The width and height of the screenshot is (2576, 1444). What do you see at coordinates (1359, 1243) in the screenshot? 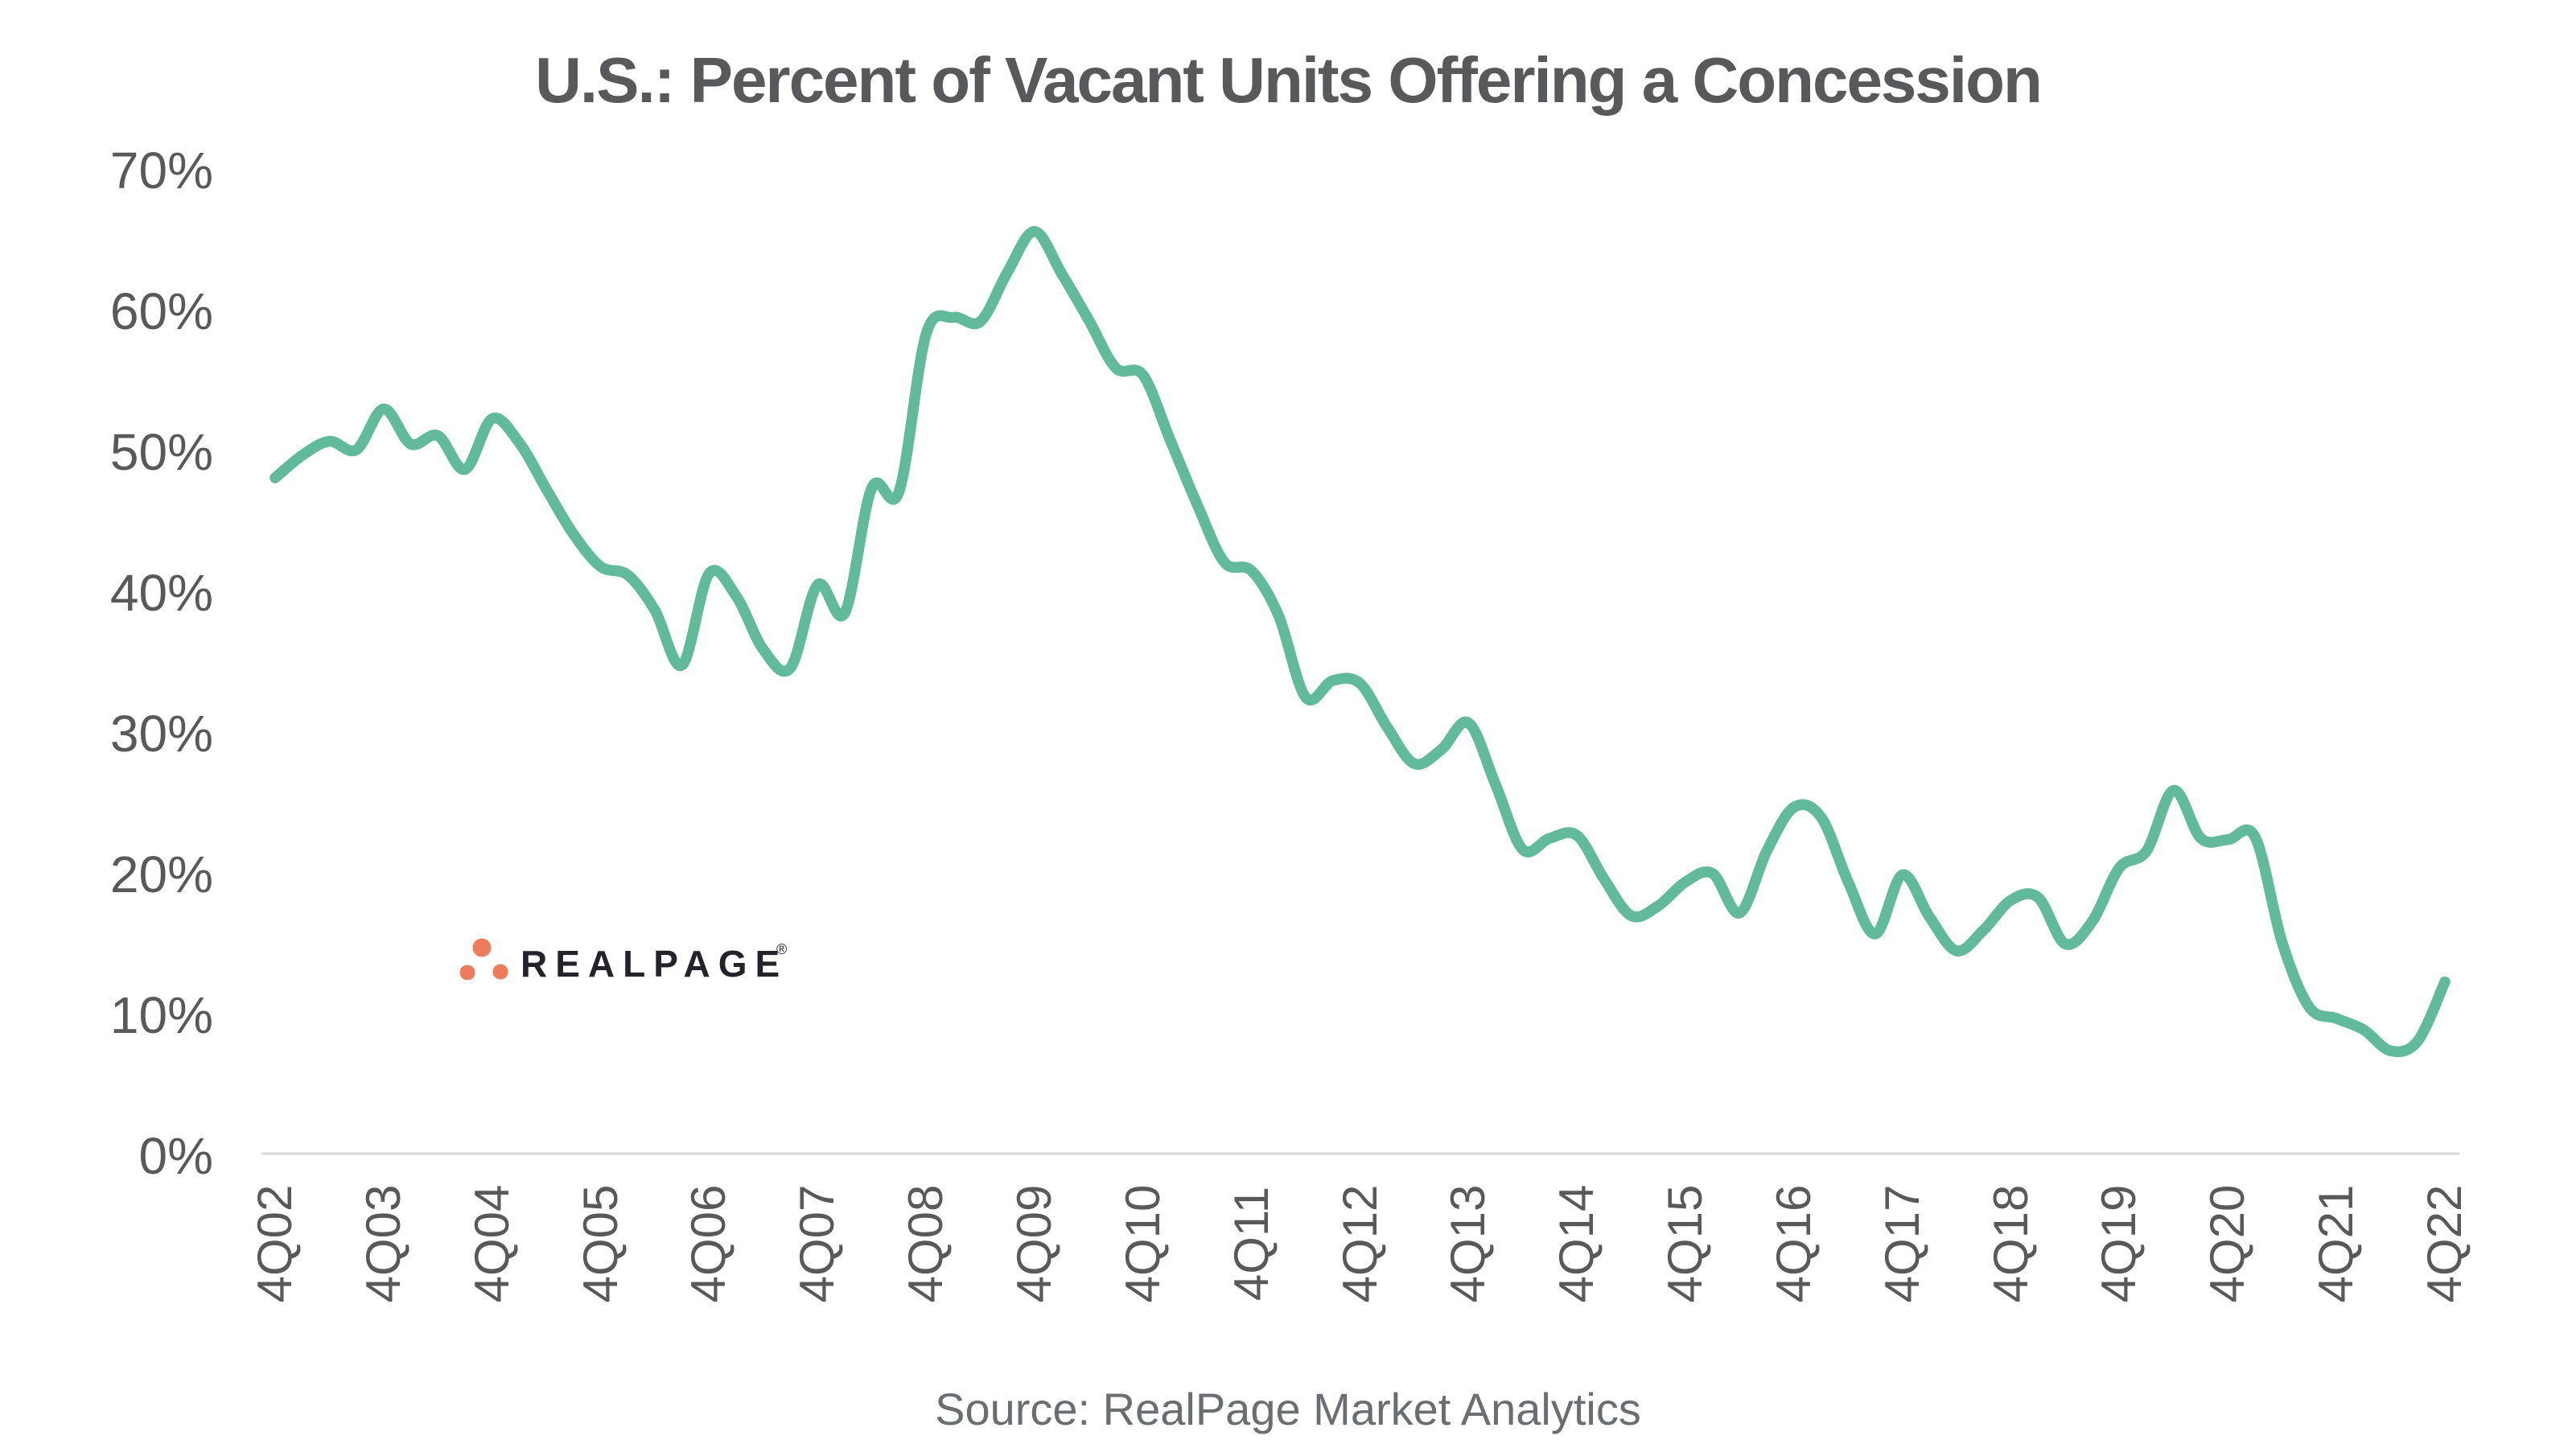
I see `x-tick-label: 4Q12` at bounding box center [1359, 1243].